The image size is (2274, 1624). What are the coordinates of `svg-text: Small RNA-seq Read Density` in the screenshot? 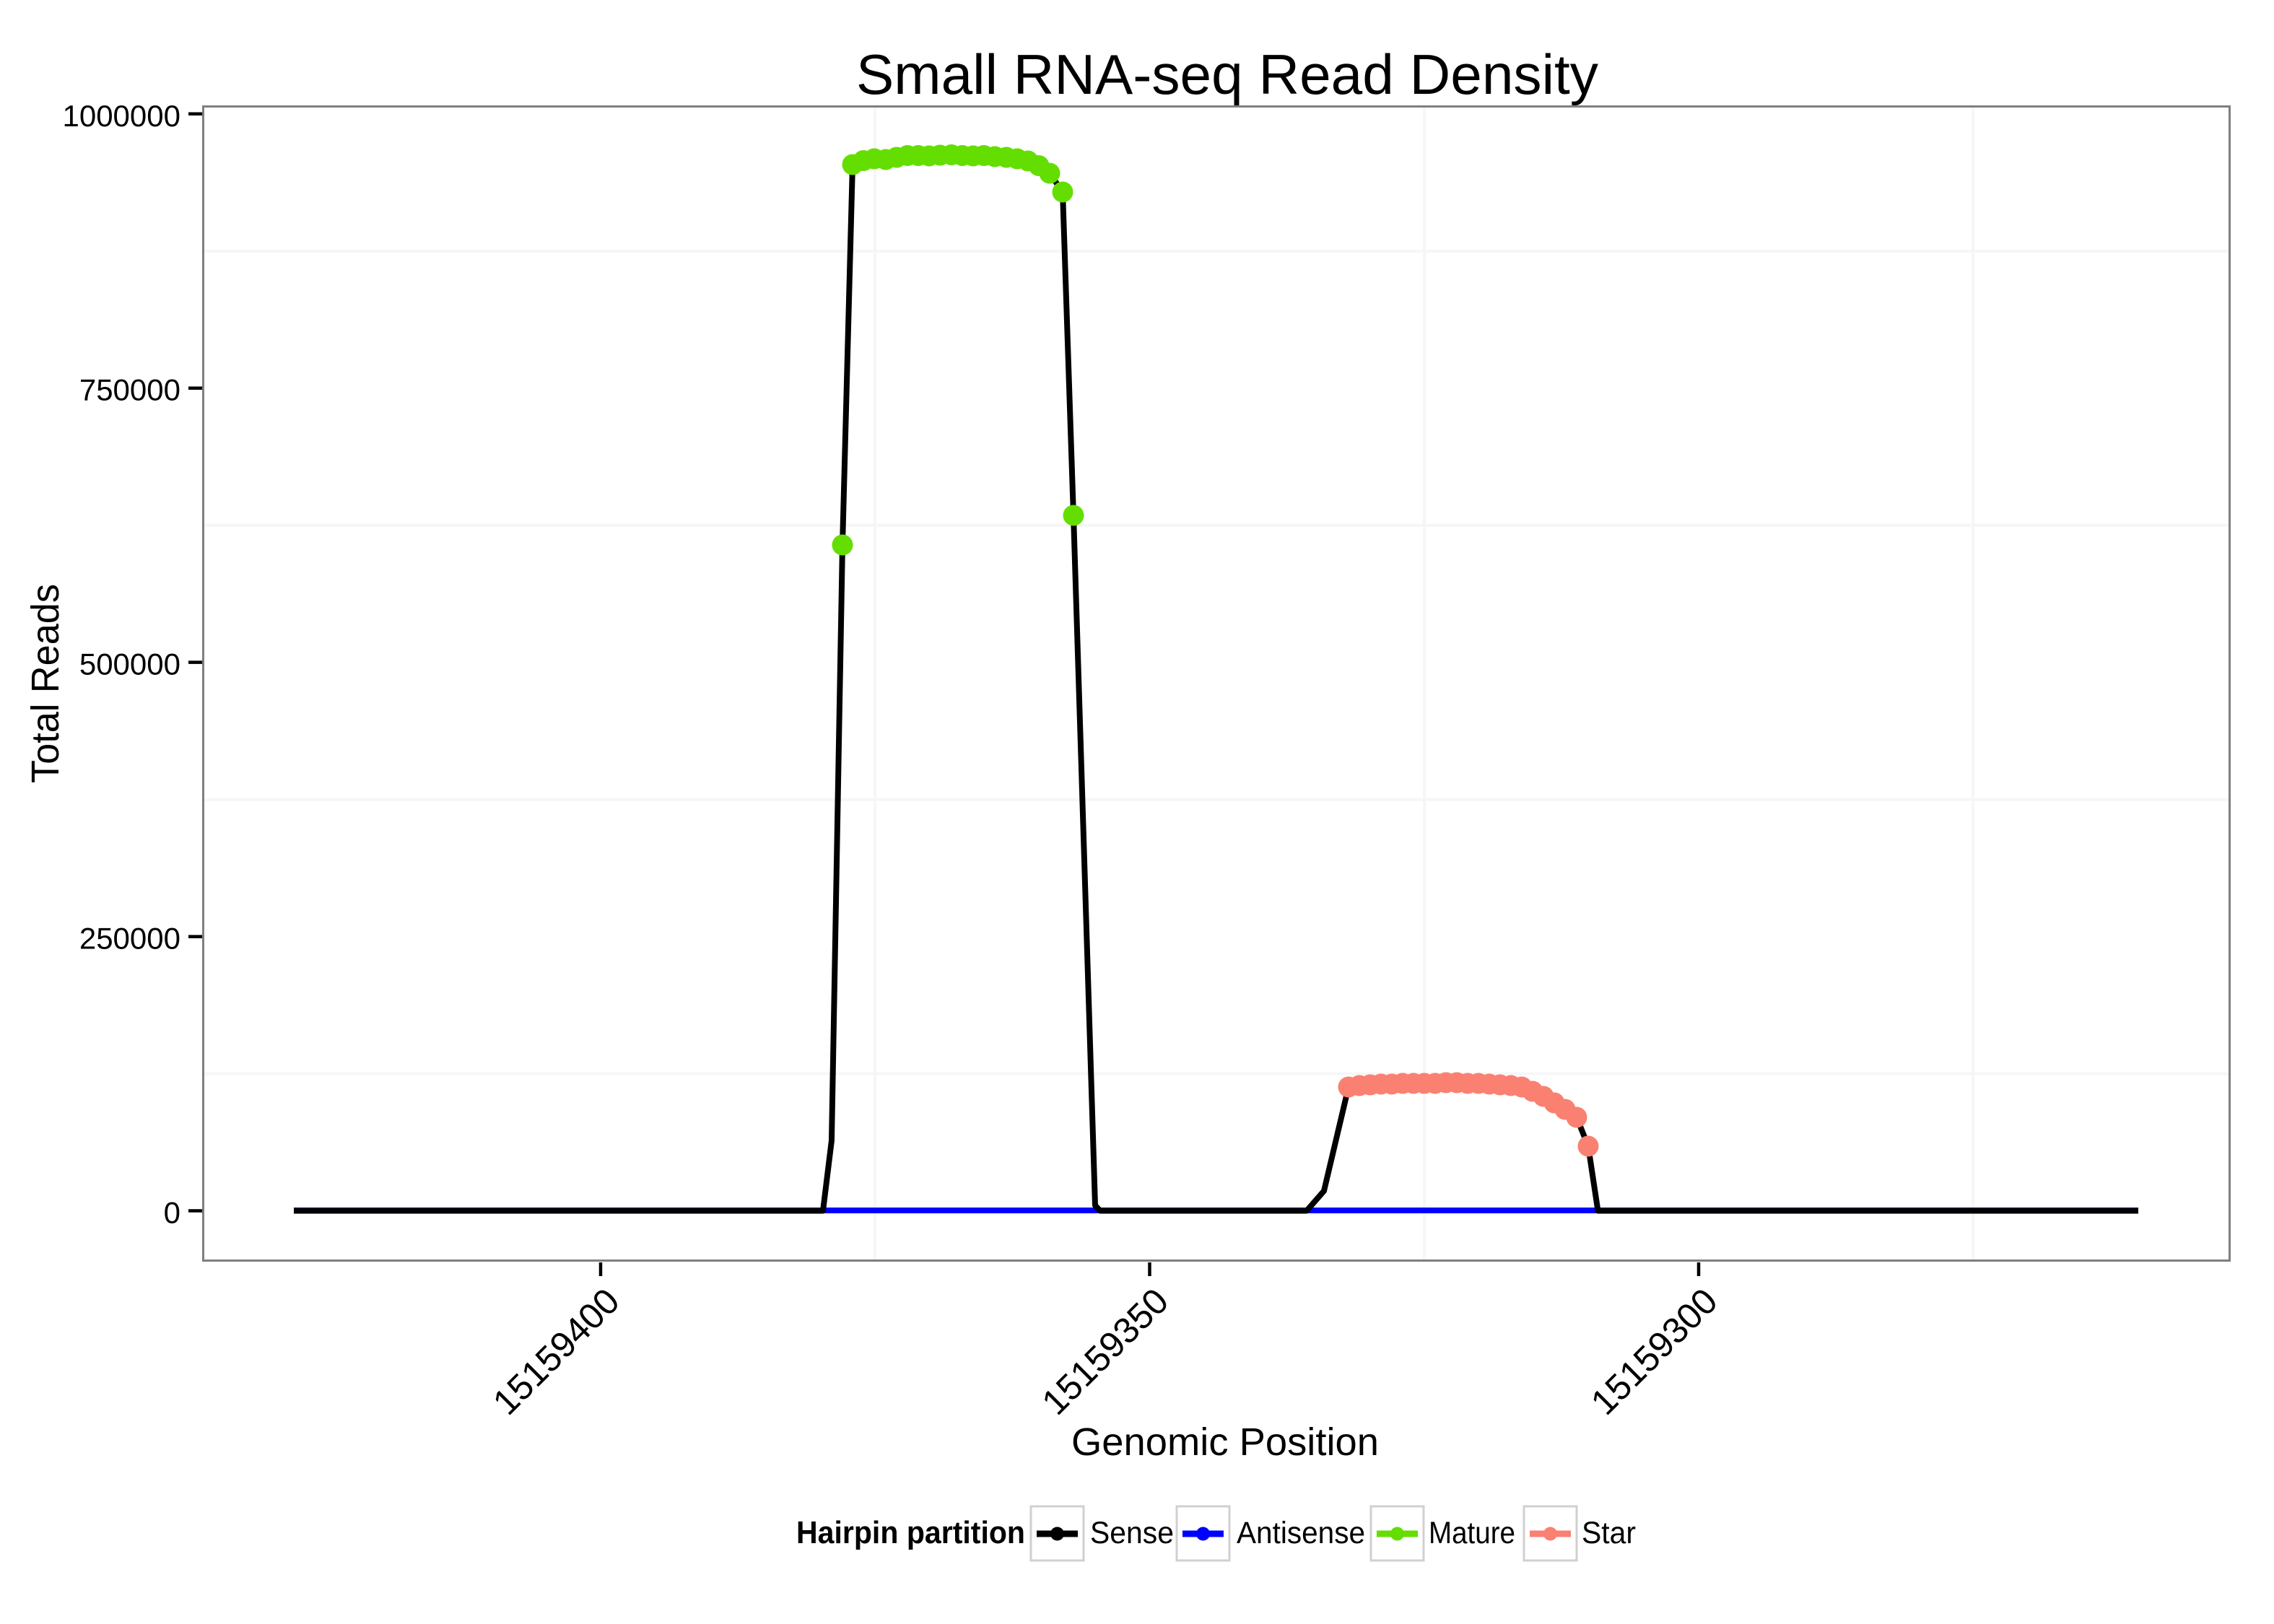 It's located at (1227, 74).